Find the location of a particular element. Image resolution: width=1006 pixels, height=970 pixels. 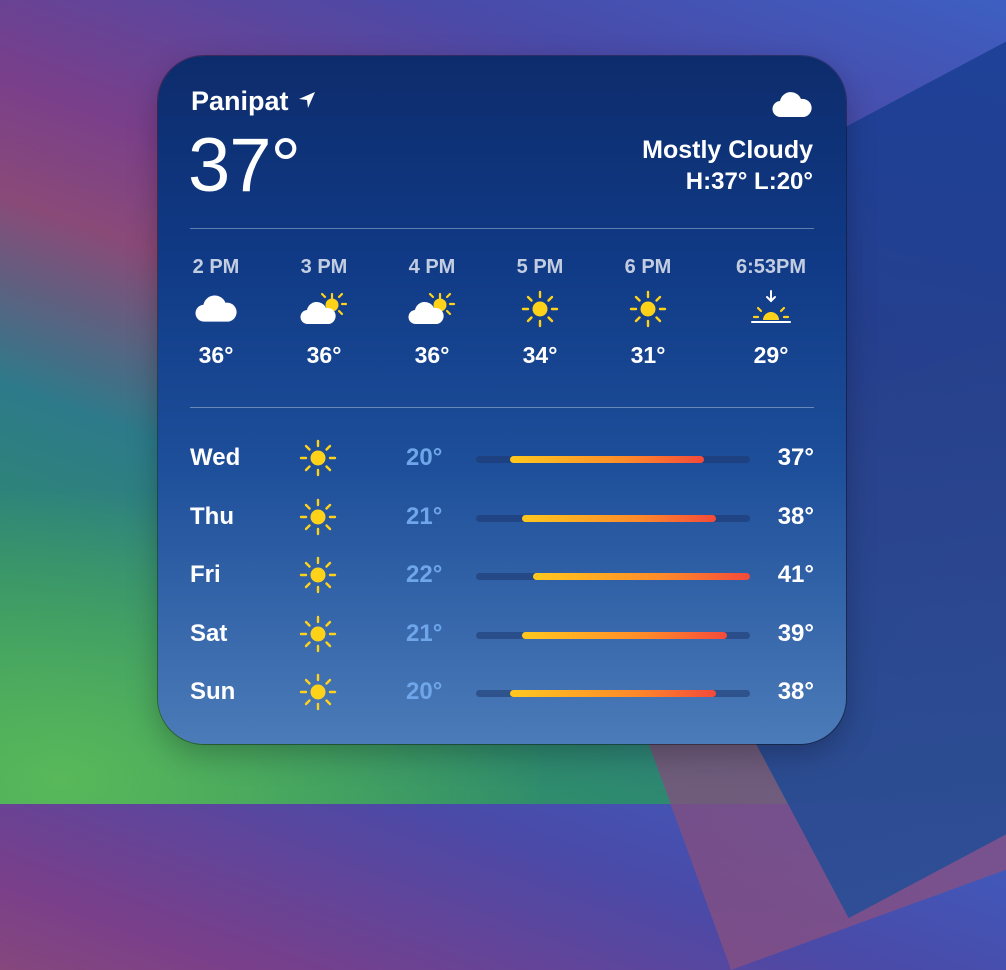

hourly-item: 6:53PM 29° is located at coordinates (771, 312).